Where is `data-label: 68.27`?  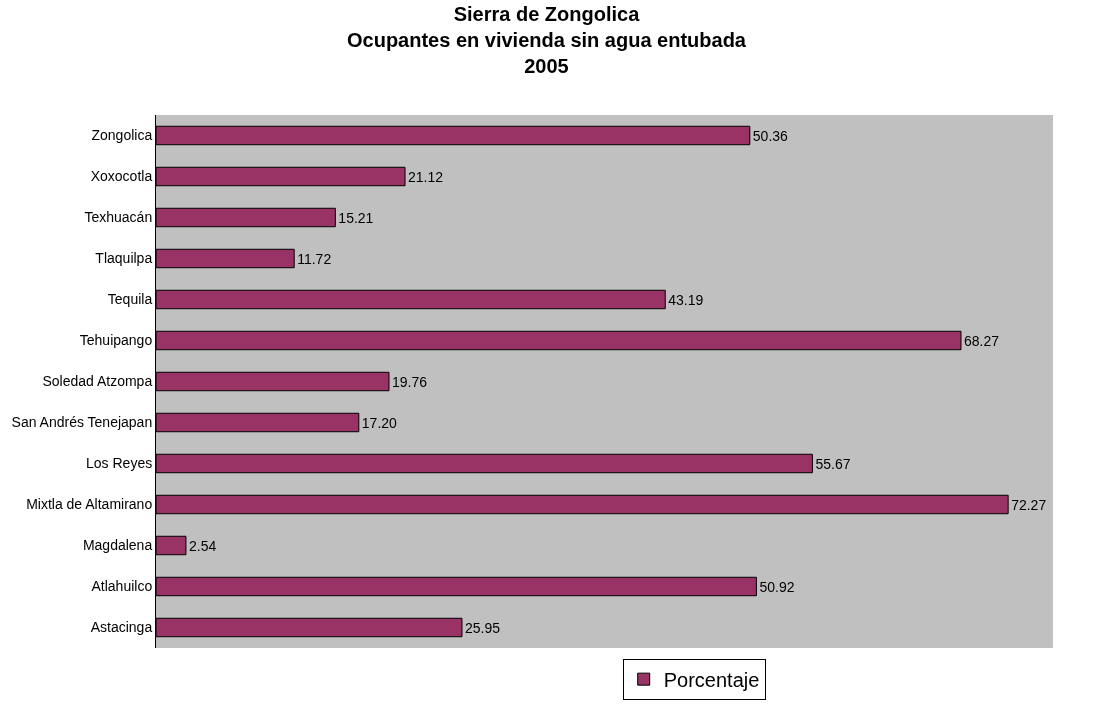
data-label: 68.27 is located at coordinates (981, 340).